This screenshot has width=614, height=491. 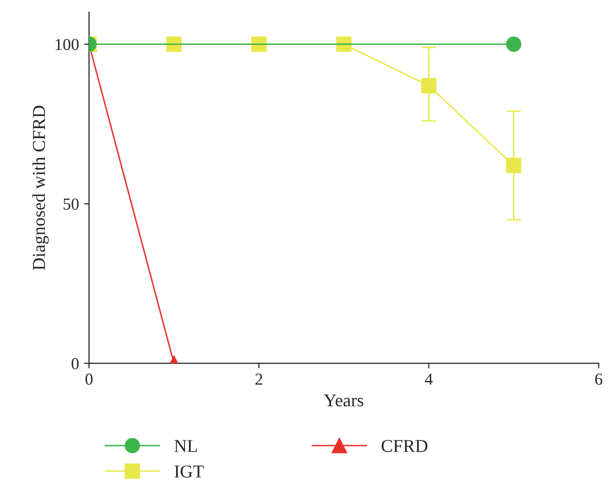 I want to click on x-tick-label: 0, so click(x=89, y=379).